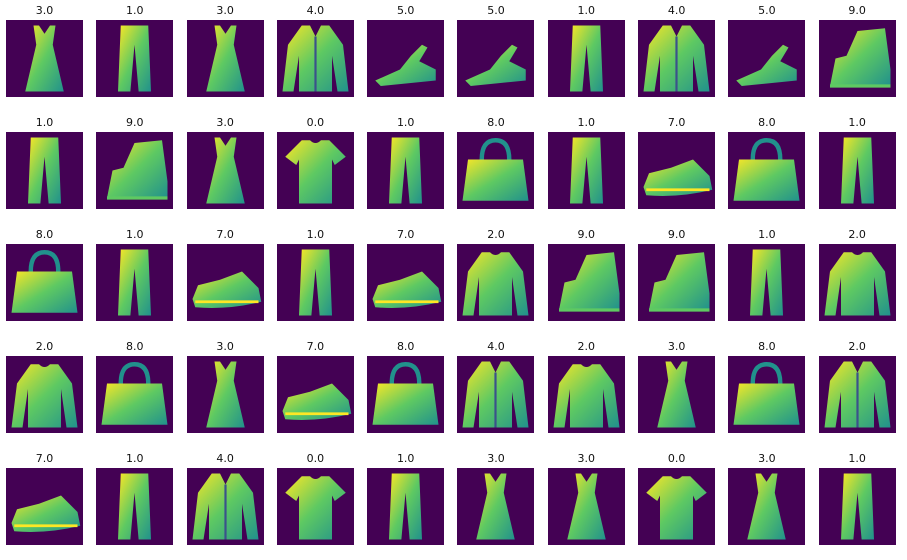 This screenshot has width=907, height=560. What do you see at coordinates (767, 58) in the screenshot?
I see `sandal-icon` at bounding box center [767, 58].